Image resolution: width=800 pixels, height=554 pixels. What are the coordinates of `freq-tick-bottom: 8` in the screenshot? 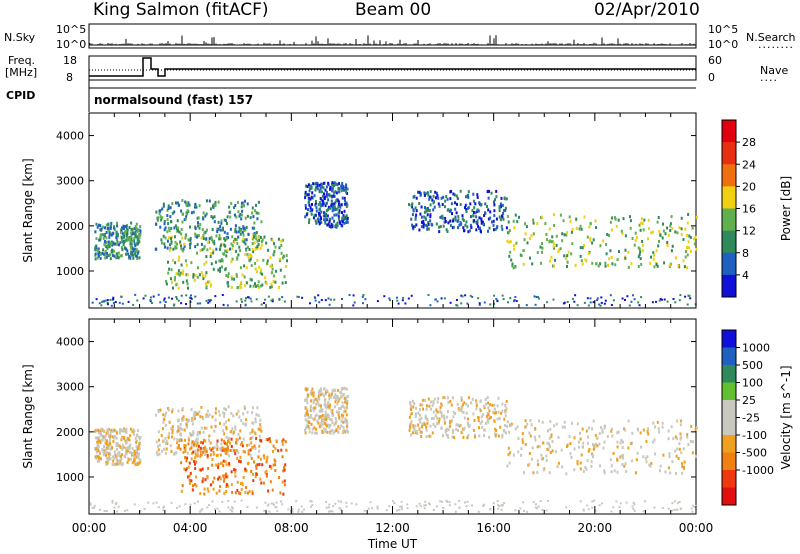 It's located at (69, 77).